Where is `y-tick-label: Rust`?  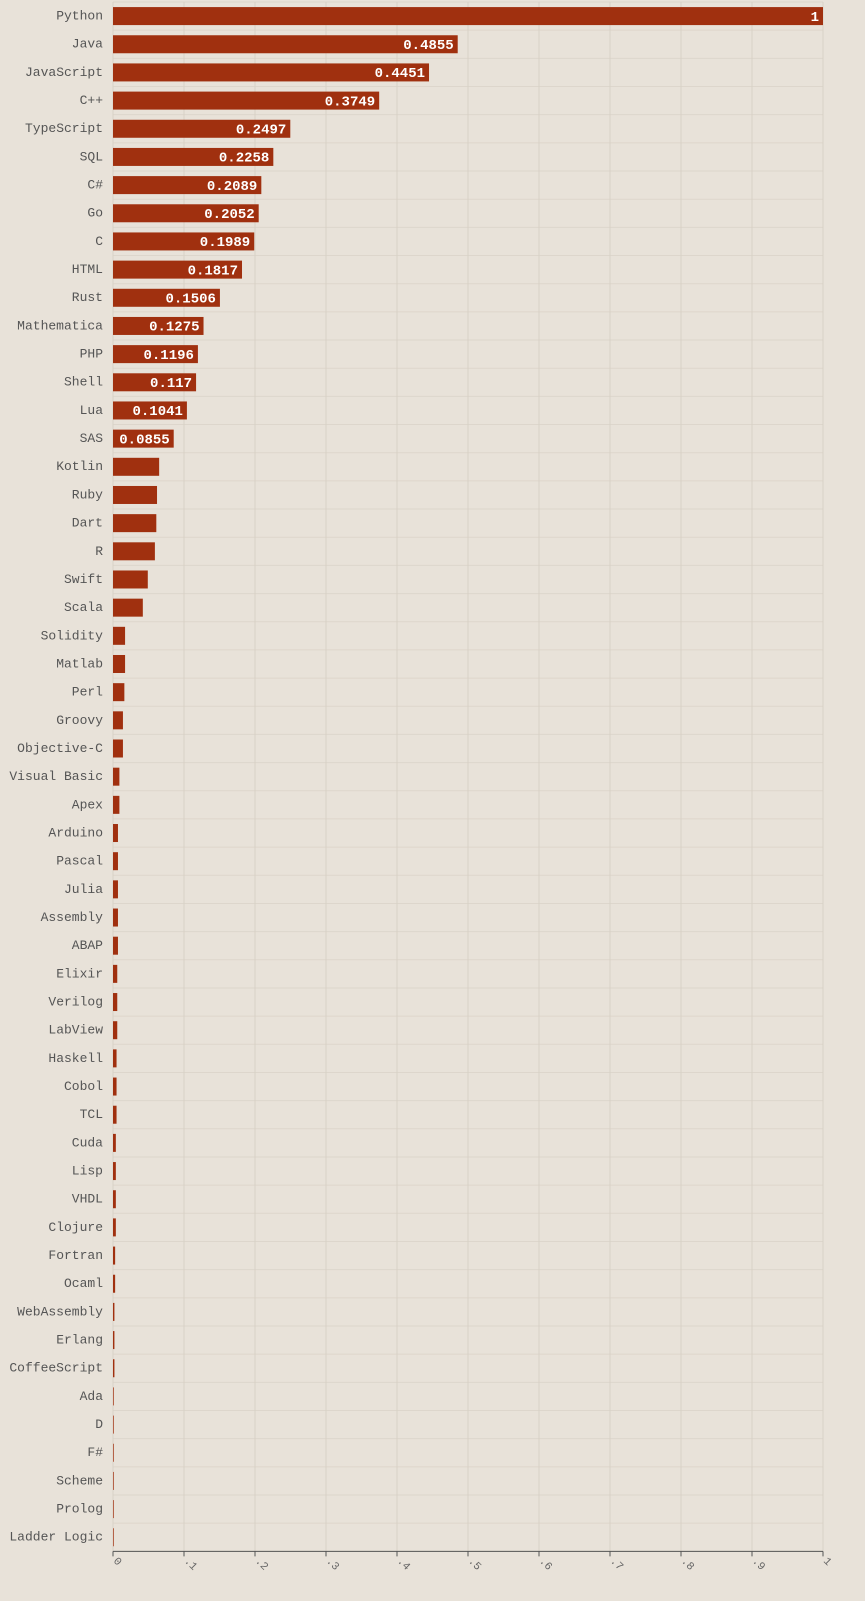 y-tick-label: Rust is located at coordinates (87, 297).